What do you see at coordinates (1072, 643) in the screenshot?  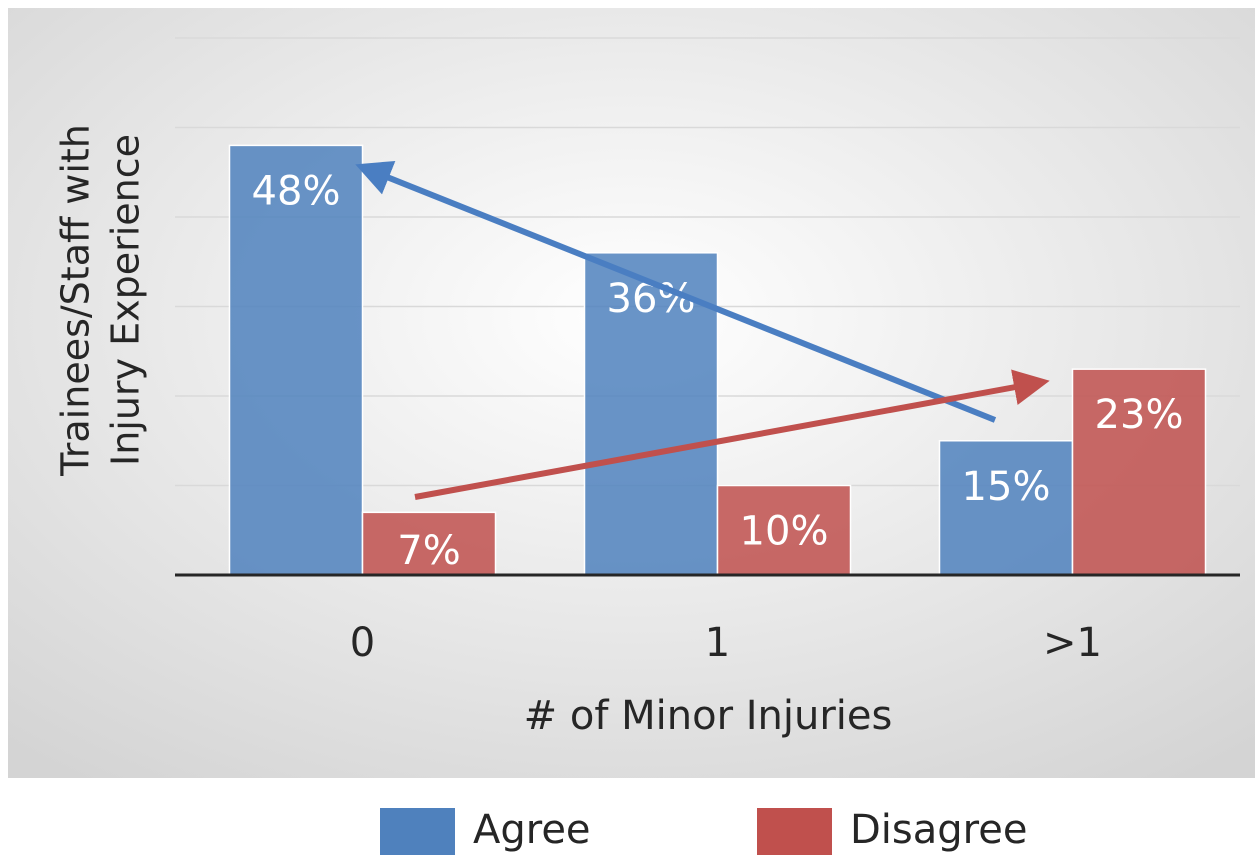 I see `x-tick-label: >1` at bounding box center [1072, 643].